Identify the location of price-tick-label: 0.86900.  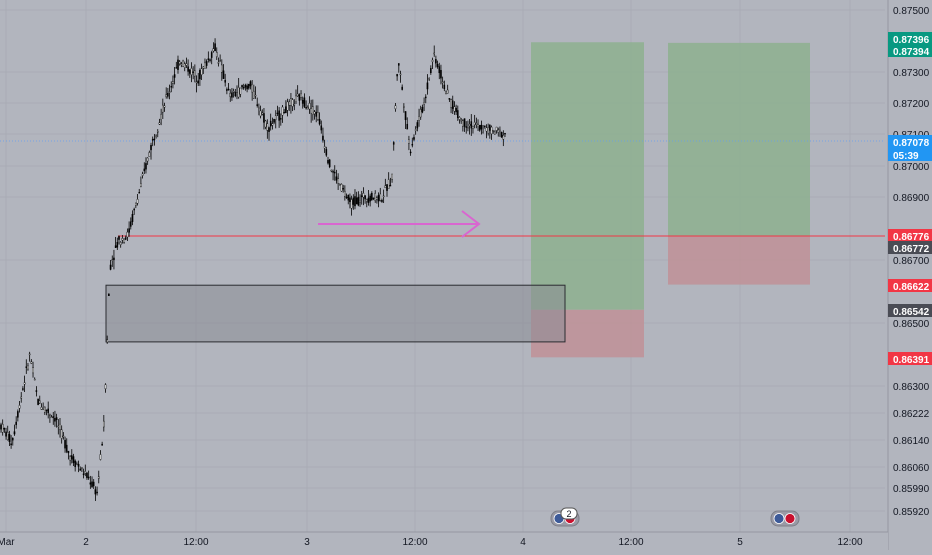
(911, 198).